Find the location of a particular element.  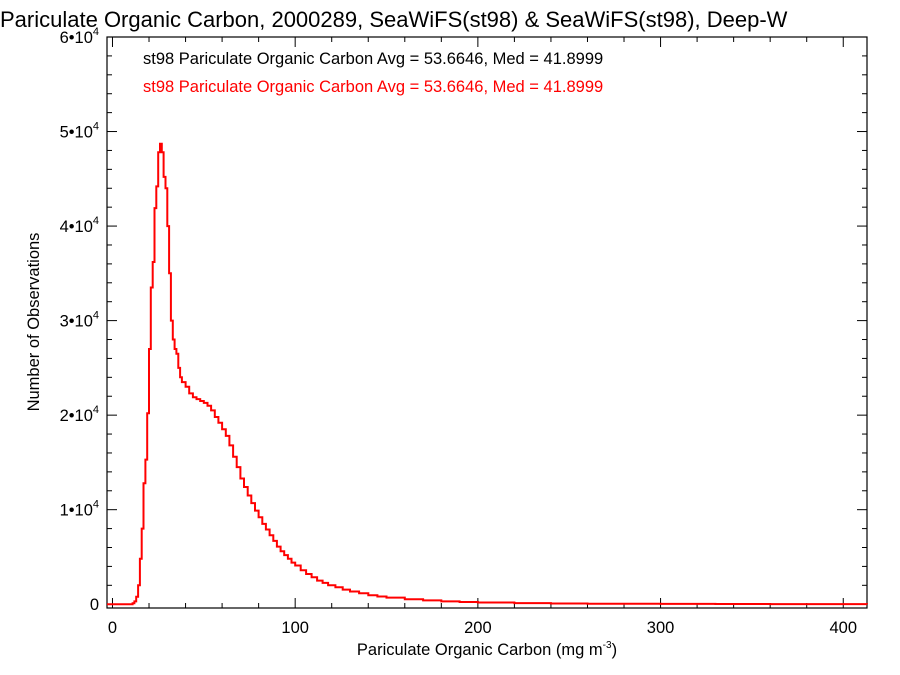

y-tick-mantissa: 5•10 is located at coordinates (76, 133).